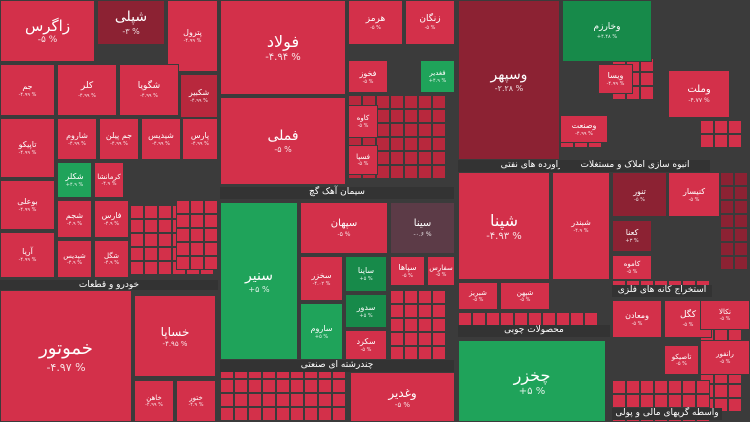  I want to click on stock-tile: زاگرس -۵ %, so click(47, 31).